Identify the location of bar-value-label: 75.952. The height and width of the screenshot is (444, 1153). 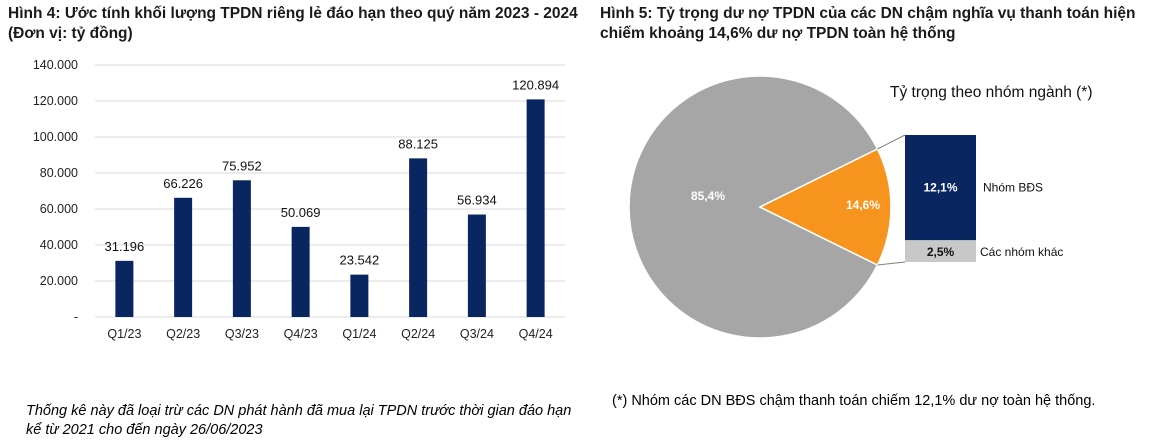
(242, 165).